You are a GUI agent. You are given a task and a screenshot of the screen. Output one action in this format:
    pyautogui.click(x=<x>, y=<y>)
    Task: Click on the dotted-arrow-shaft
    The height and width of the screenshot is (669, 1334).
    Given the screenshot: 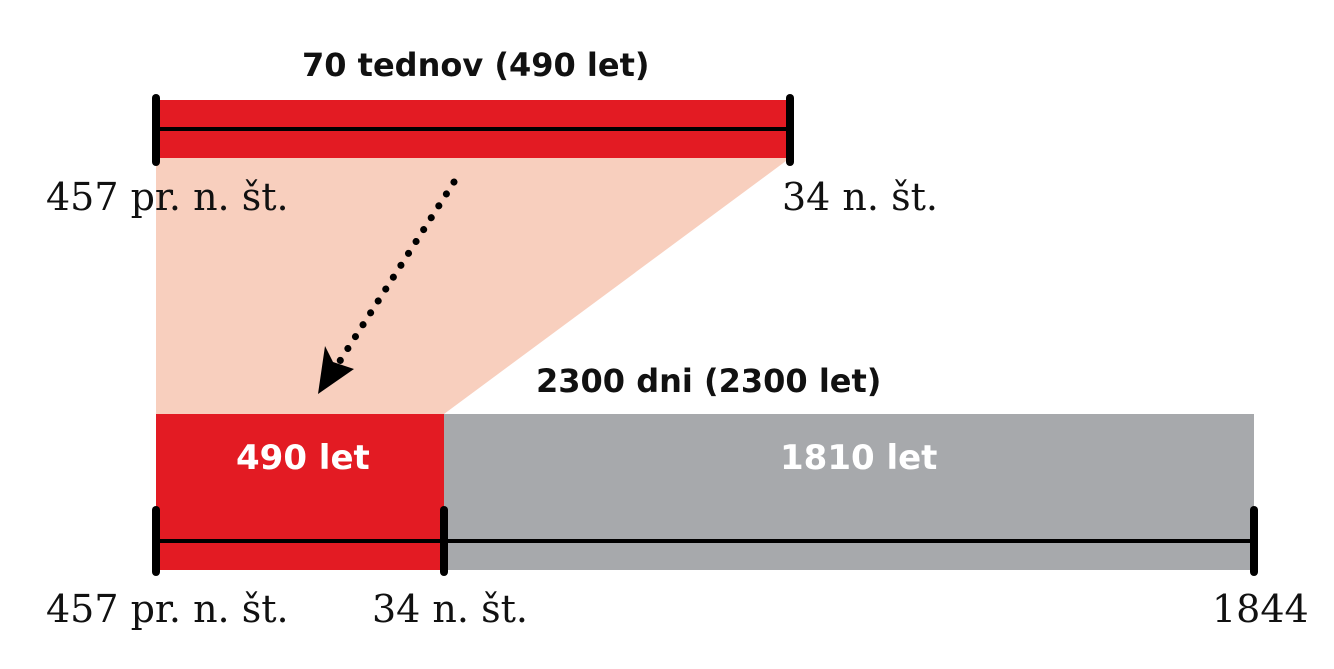 What is the action you would take?
    pyautogui.click(x=396, y=273)
    